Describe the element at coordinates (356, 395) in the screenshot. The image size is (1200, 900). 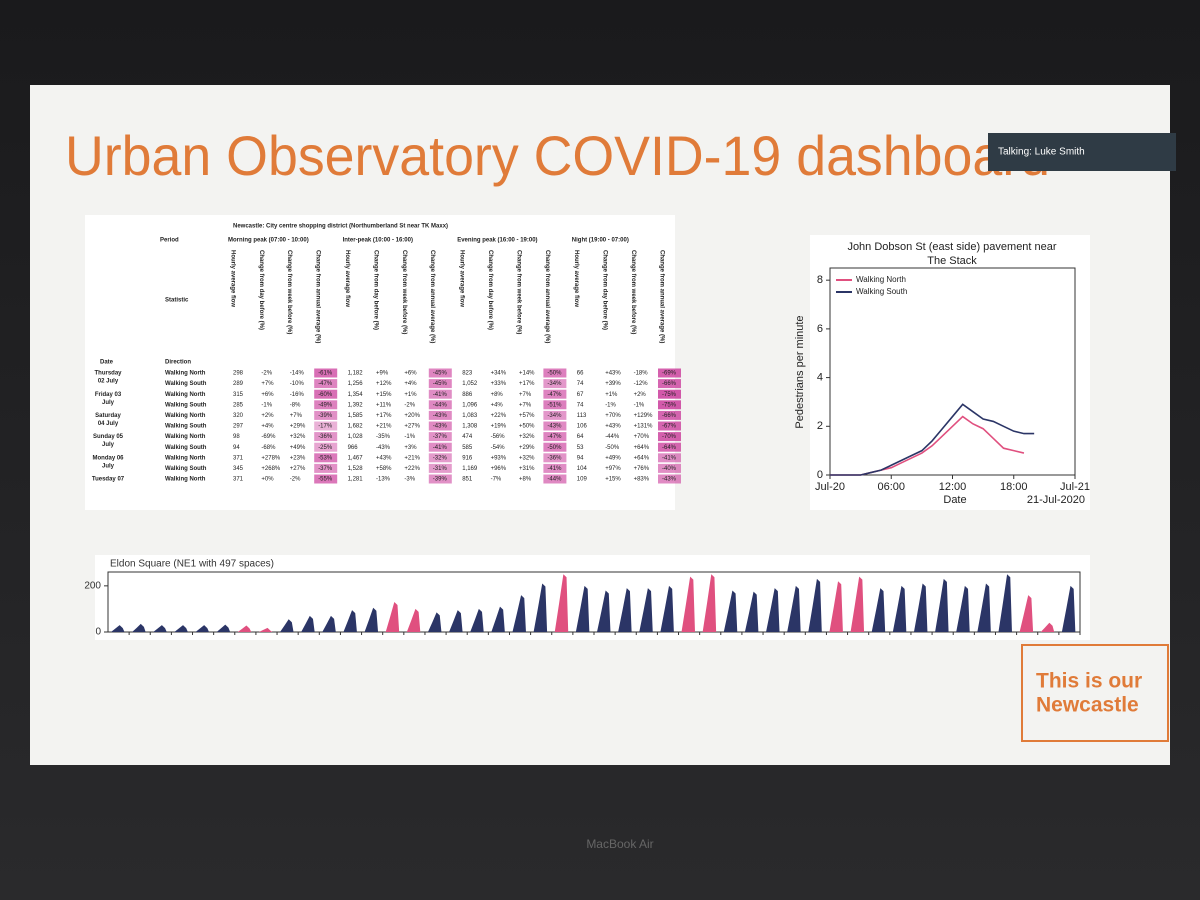
I see `cell: 1,354` at that location.